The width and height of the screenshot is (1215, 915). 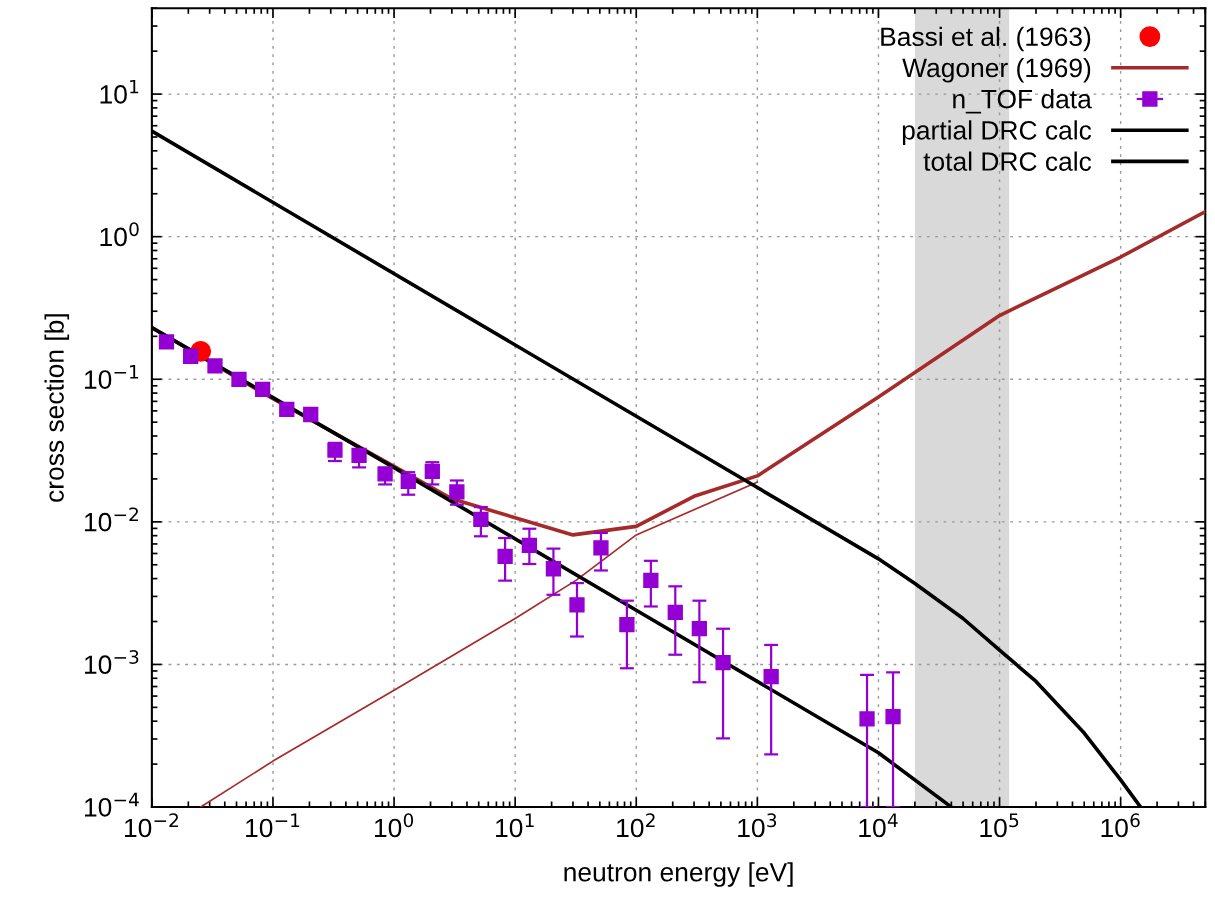 What do you see at coordinates (111, 662) in the screenshot?
I see `y-tick-label: 10$^{−3}$` at bounding box center [111, 662].